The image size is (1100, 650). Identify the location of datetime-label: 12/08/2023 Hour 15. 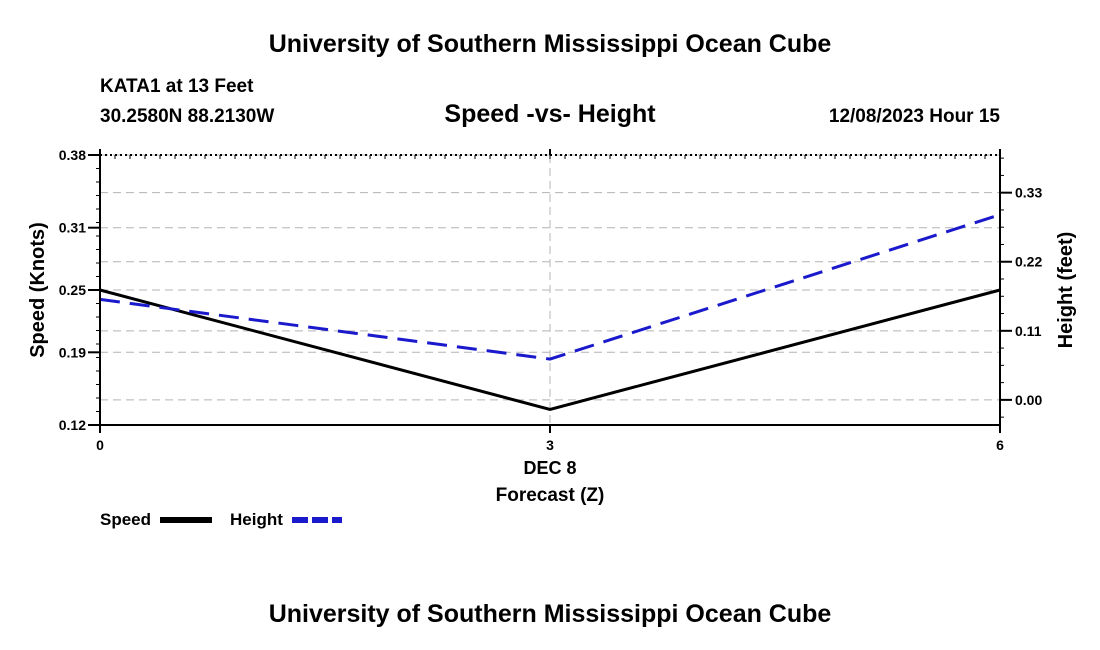
(914, 116).